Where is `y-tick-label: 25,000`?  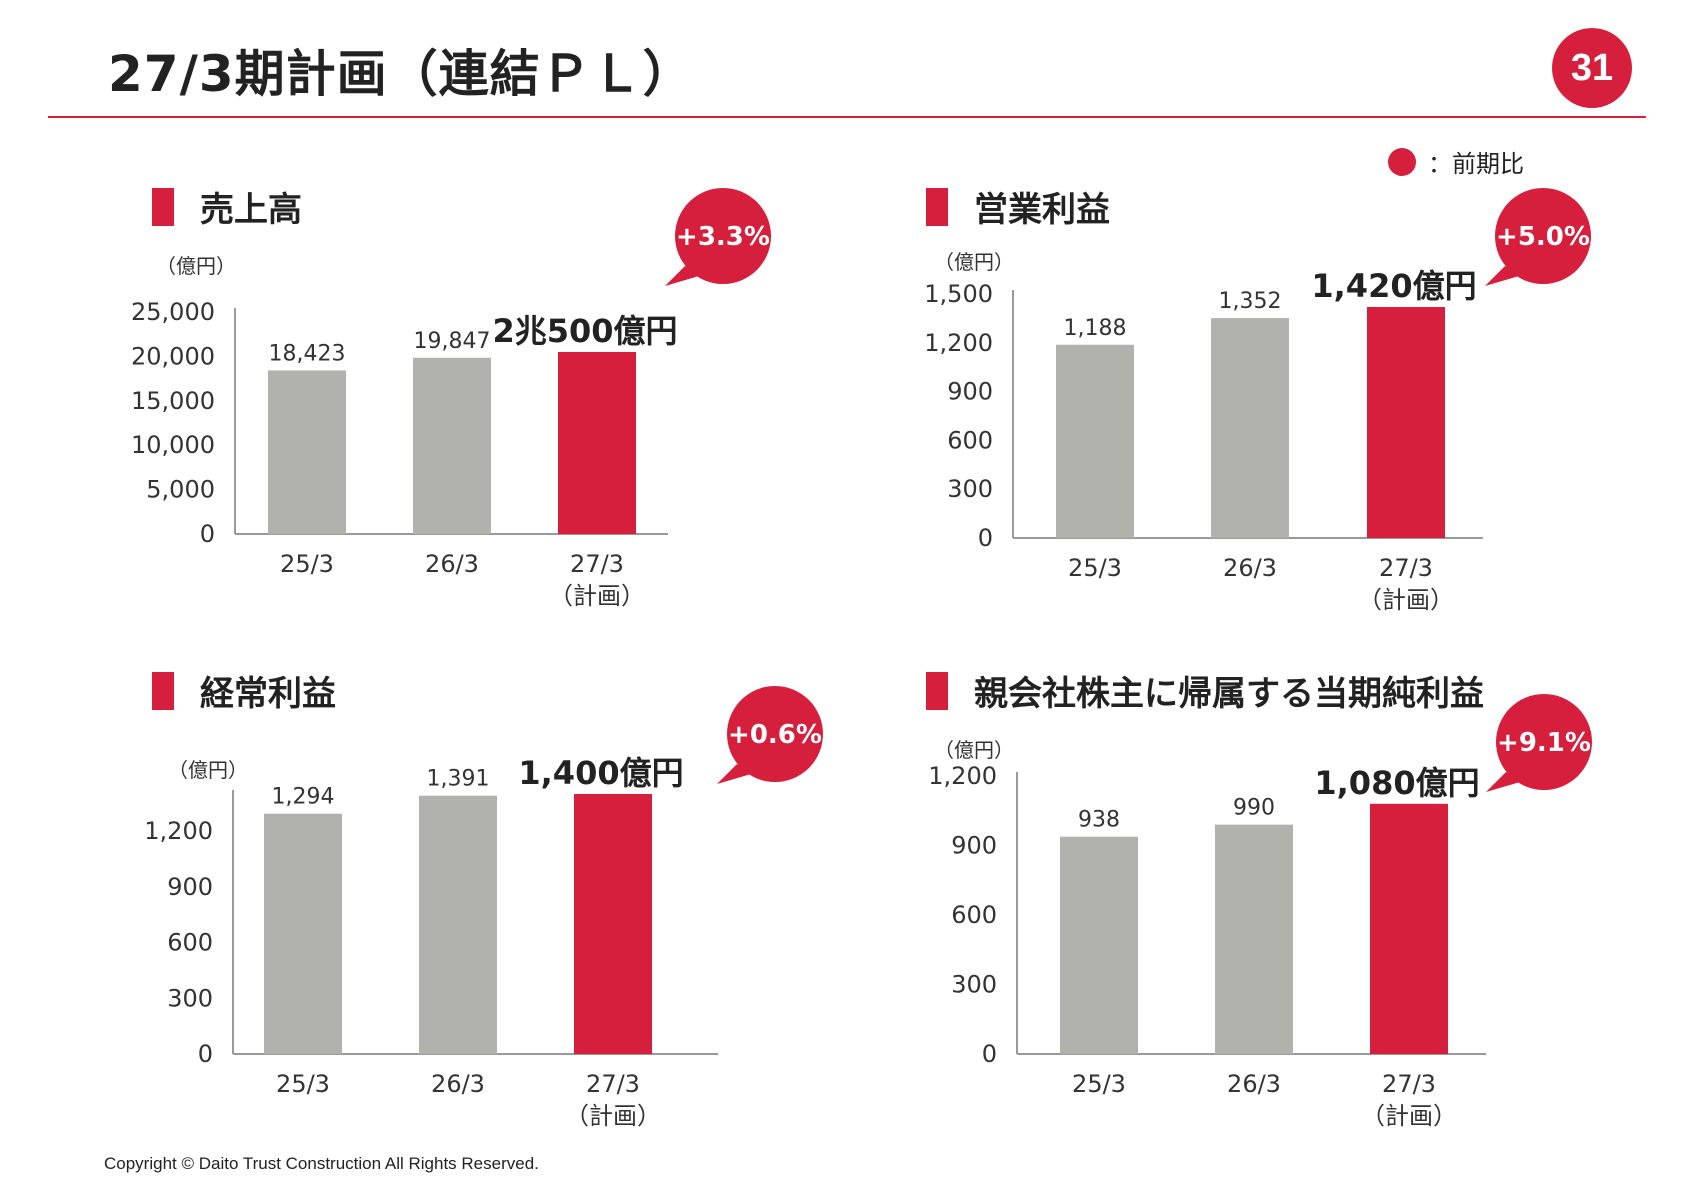 y-tick-label: 25,000 is located at coordinates (173, 312).